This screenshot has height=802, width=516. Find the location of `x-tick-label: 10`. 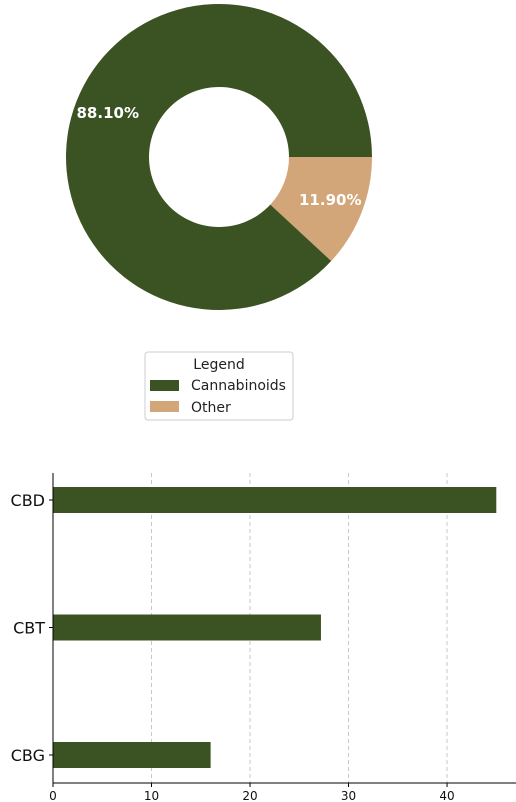

x-tick-label: 10 is located at coordinates (151, 795).